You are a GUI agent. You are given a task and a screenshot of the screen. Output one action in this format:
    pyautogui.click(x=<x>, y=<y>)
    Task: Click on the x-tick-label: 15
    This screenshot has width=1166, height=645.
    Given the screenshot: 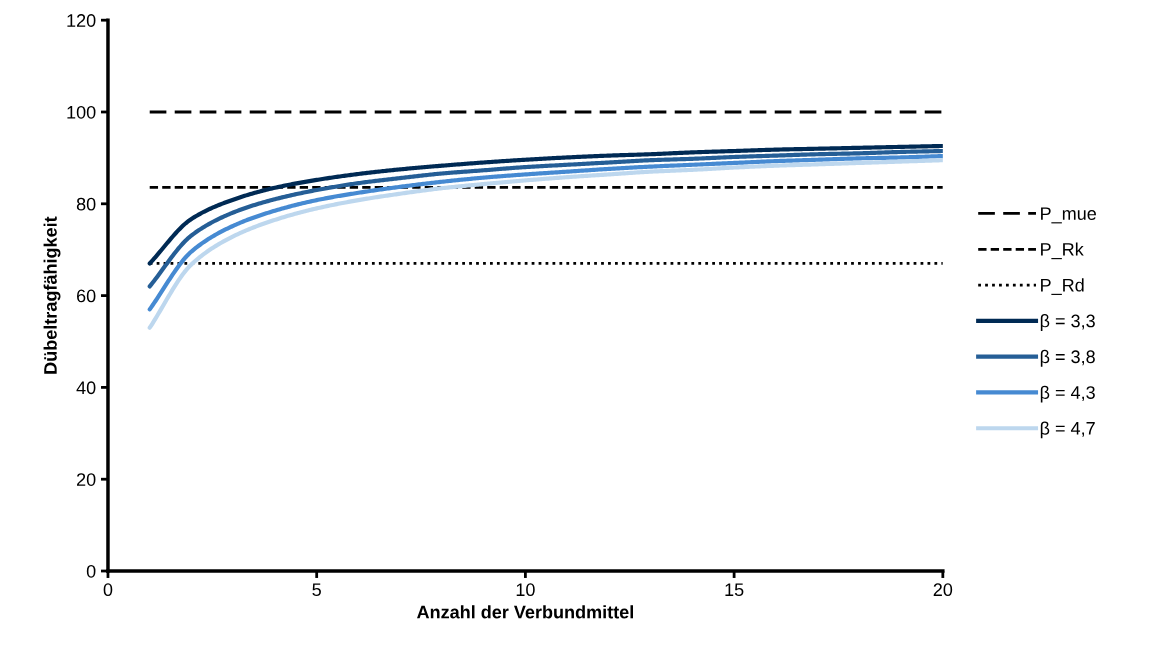 What is the action you would take?
    pyautogui.click(x=734, y=590)
    